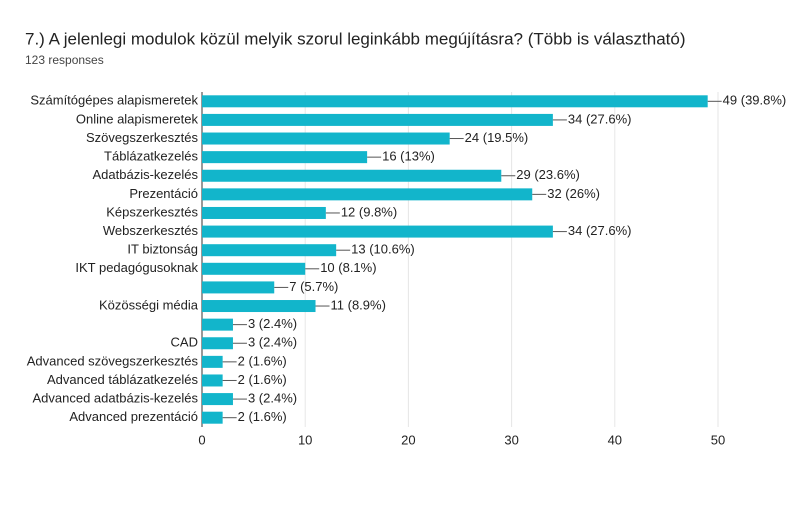 The height and width of the screenshot is (512, 800). What do you see at coordinates (123, 379) in the screenshot?
I see `y-tick-label: Advanced táblázatkezelés` at bounding box center [123, 379].